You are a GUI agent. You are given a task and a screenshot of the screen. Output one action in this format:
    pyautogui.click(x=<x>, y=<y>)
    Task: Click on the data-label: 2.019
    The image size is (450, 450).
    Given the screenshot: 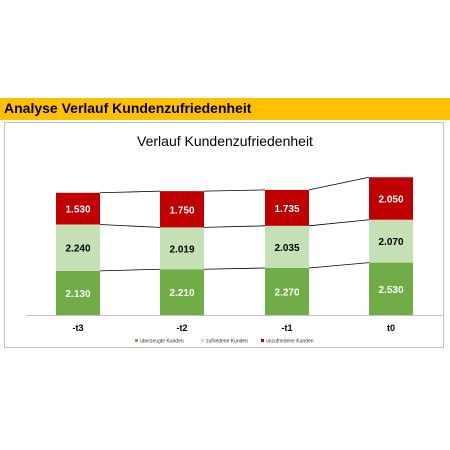 What is the action you would take?
    pyautogui.click(x=181, y=249)
    